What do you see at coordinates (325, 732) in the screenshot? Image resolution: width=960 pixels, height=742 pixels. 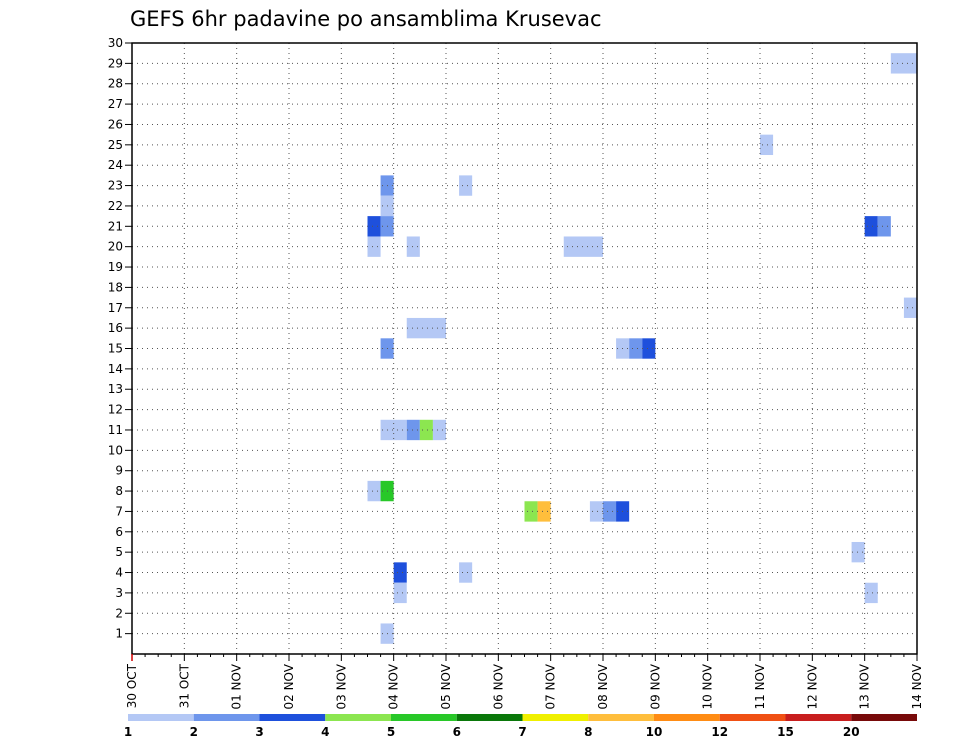 I see `colorbar-label: 4` at bounding box center [325, 732].